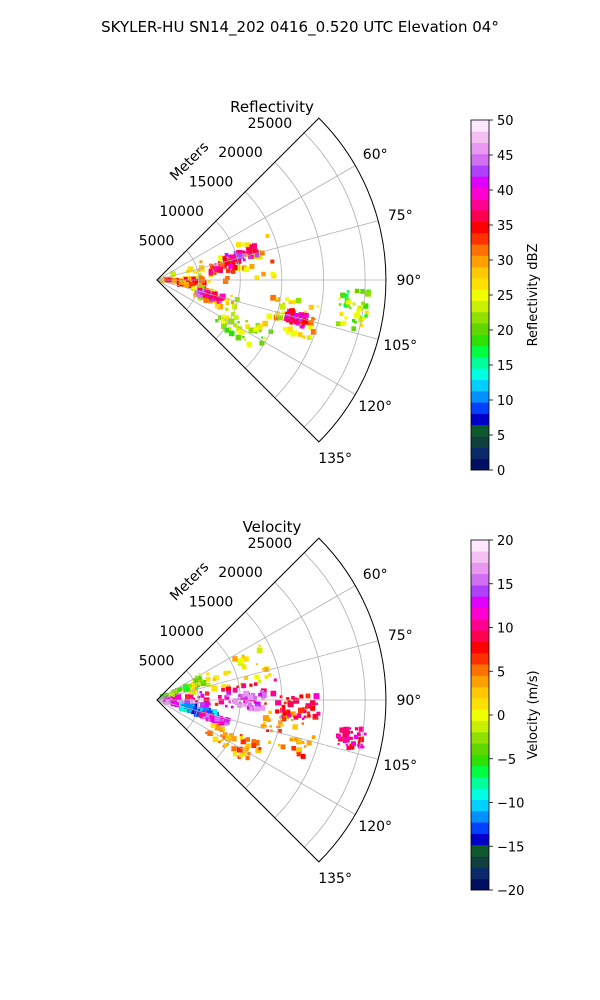  Describe the element at coordinates (506, 760) in the screenshot. I see `colorbar-tick-label: −5` at that location.